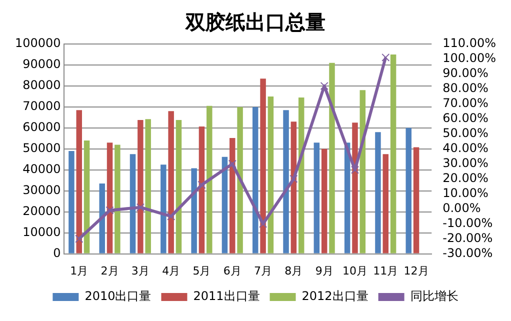 This screenshot has height=321, width=511. What do you see at coordinates (467, 237) in the screenshot?
I see `y2-tick-label: -20.00%` at bounding box center [467, 237].